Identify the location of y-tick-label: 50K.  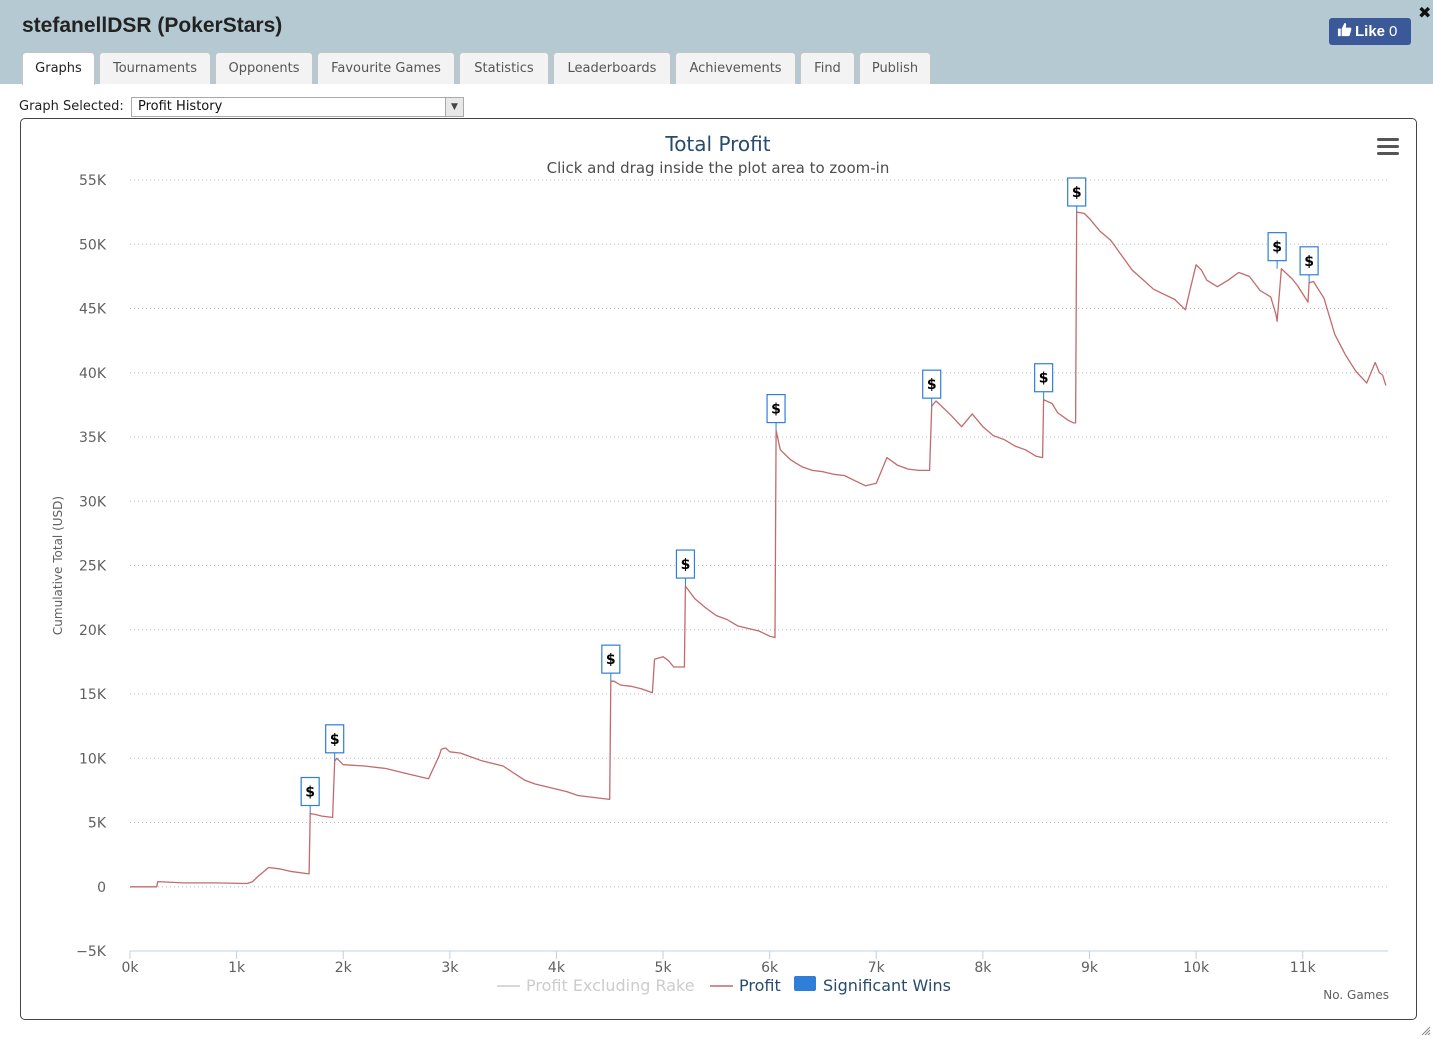
(93, 245).